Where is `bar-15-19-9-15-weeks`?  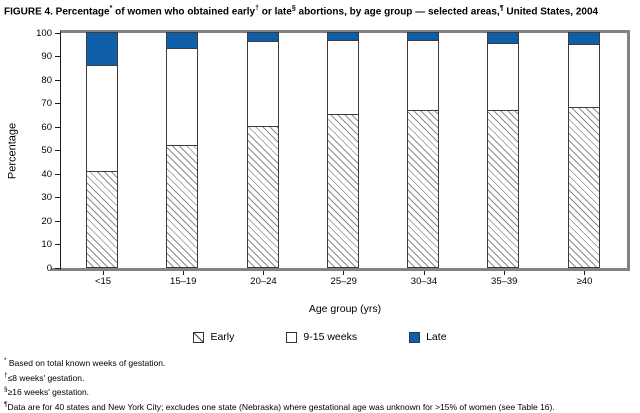 bar-15-19-9-15-weeks is located at coordinates (182, 97).